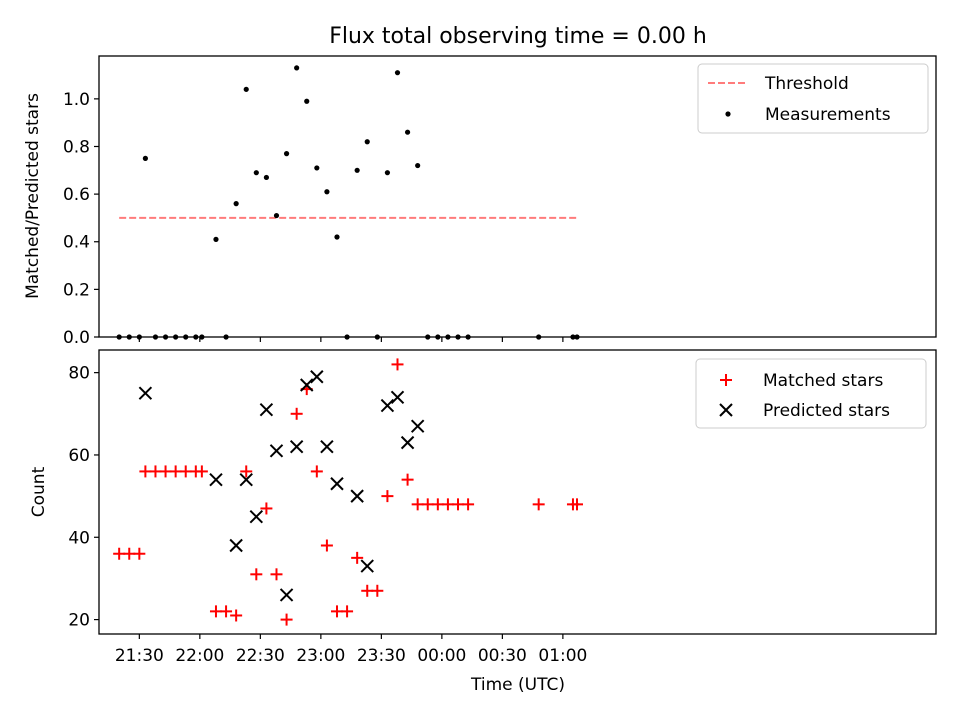 Image resolution: width=960 pixels, height=720 pixels. What do you see at coordinates (351, 650) in the screenshot?
I see `bottom-x-ticks: 21:30 22:00 22:30 23:00 23:30 00:00 00:30 01:00` at bounding box center [351, 650].